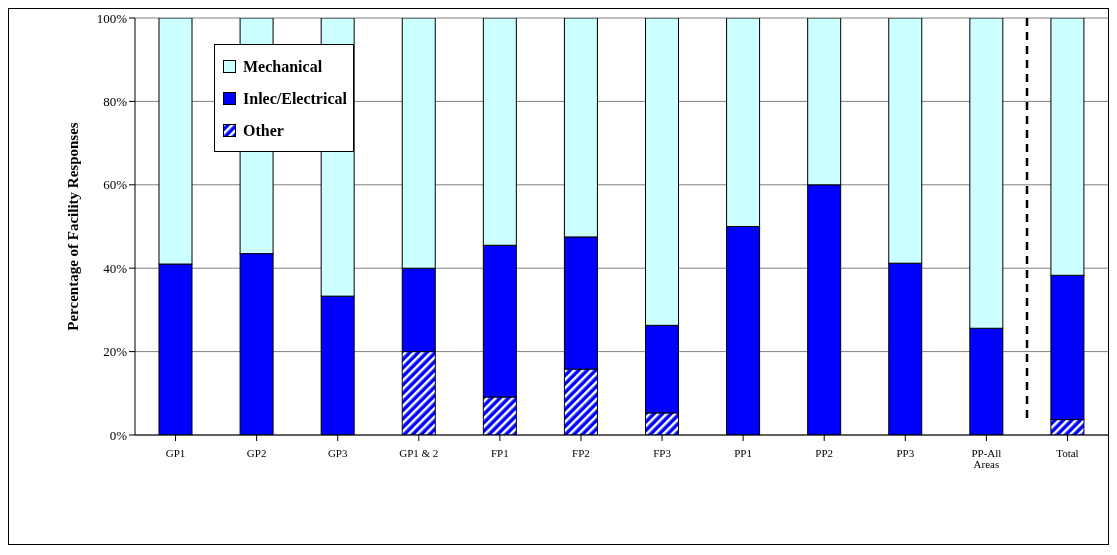  I want to click on legend-label: Inlec/Electrical, so click(295, 99).